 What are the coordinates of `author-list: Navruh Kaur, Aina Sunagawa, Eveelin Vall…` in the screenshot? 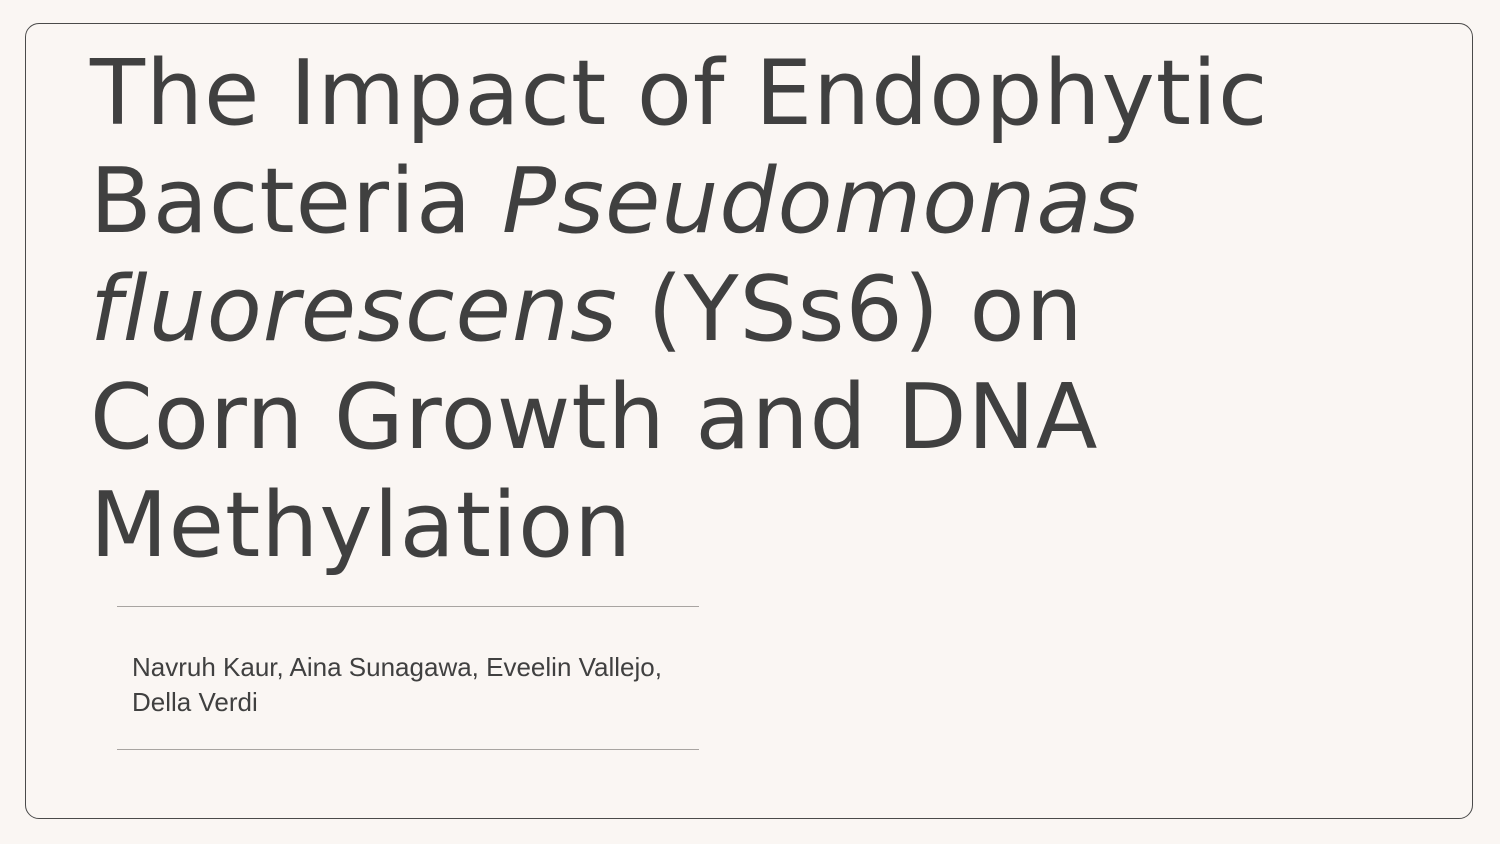 It's located at (397, 684).